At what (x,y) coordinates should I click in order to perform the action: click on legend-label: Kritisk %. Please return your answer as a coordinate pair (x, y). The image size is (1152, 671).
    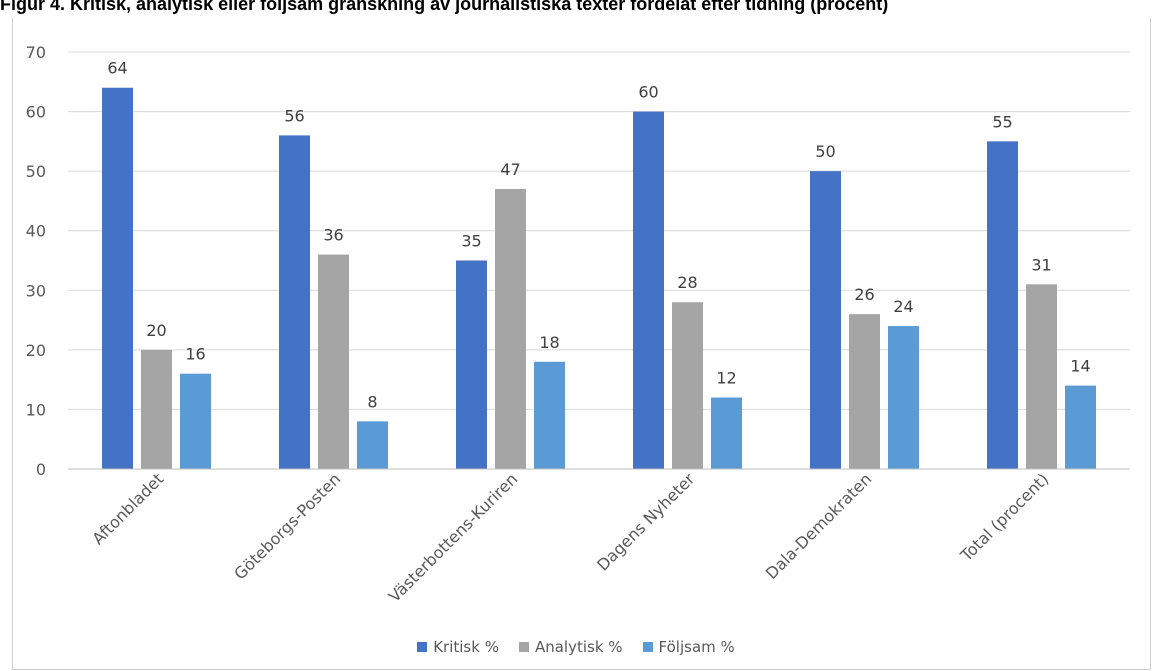
    Looking at the image, I should click on (466, 647).